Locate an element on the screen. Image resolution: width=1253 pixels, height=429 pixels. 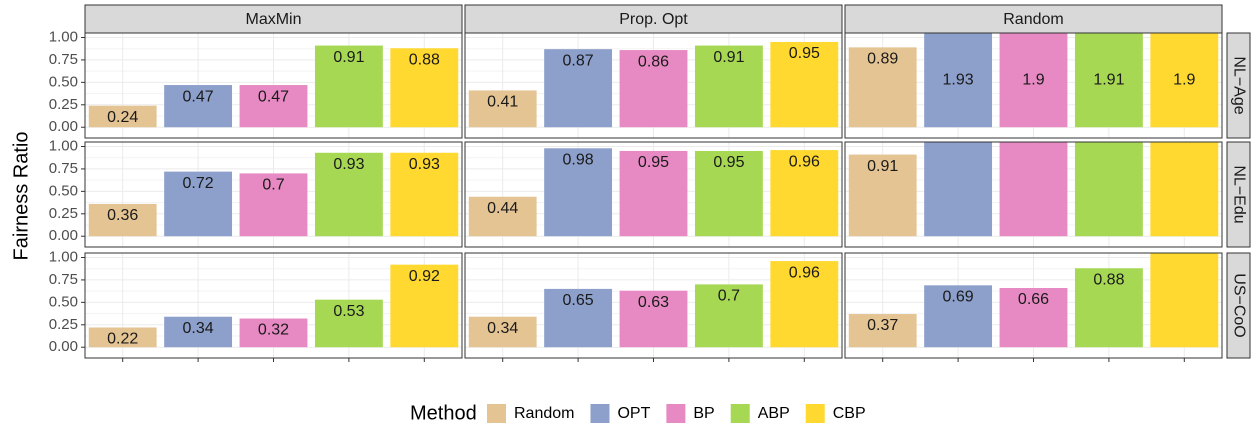
data-label: 0.92 is located at coordinates (424, 276).